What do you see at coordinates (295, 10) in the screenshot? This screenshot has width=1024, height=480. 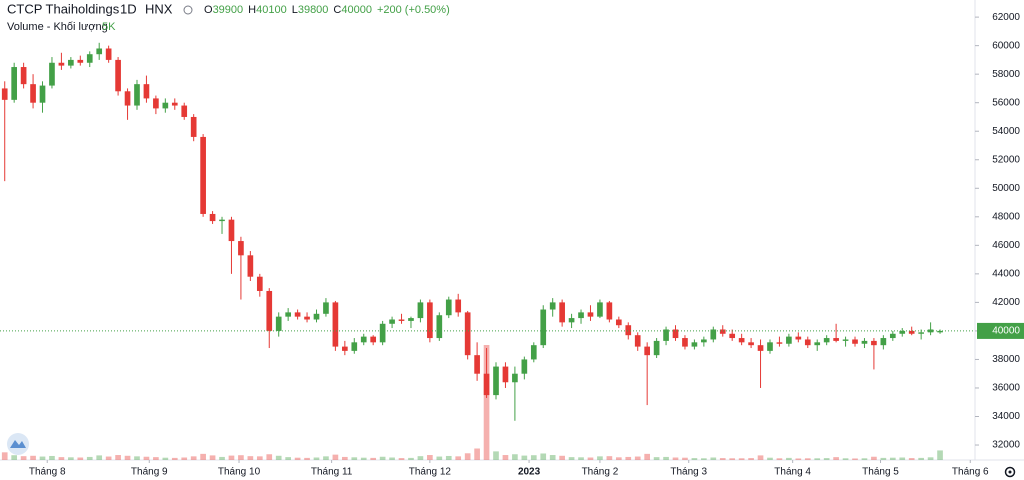 I see `ohlc-key: L` at bounding box center [295, 10].